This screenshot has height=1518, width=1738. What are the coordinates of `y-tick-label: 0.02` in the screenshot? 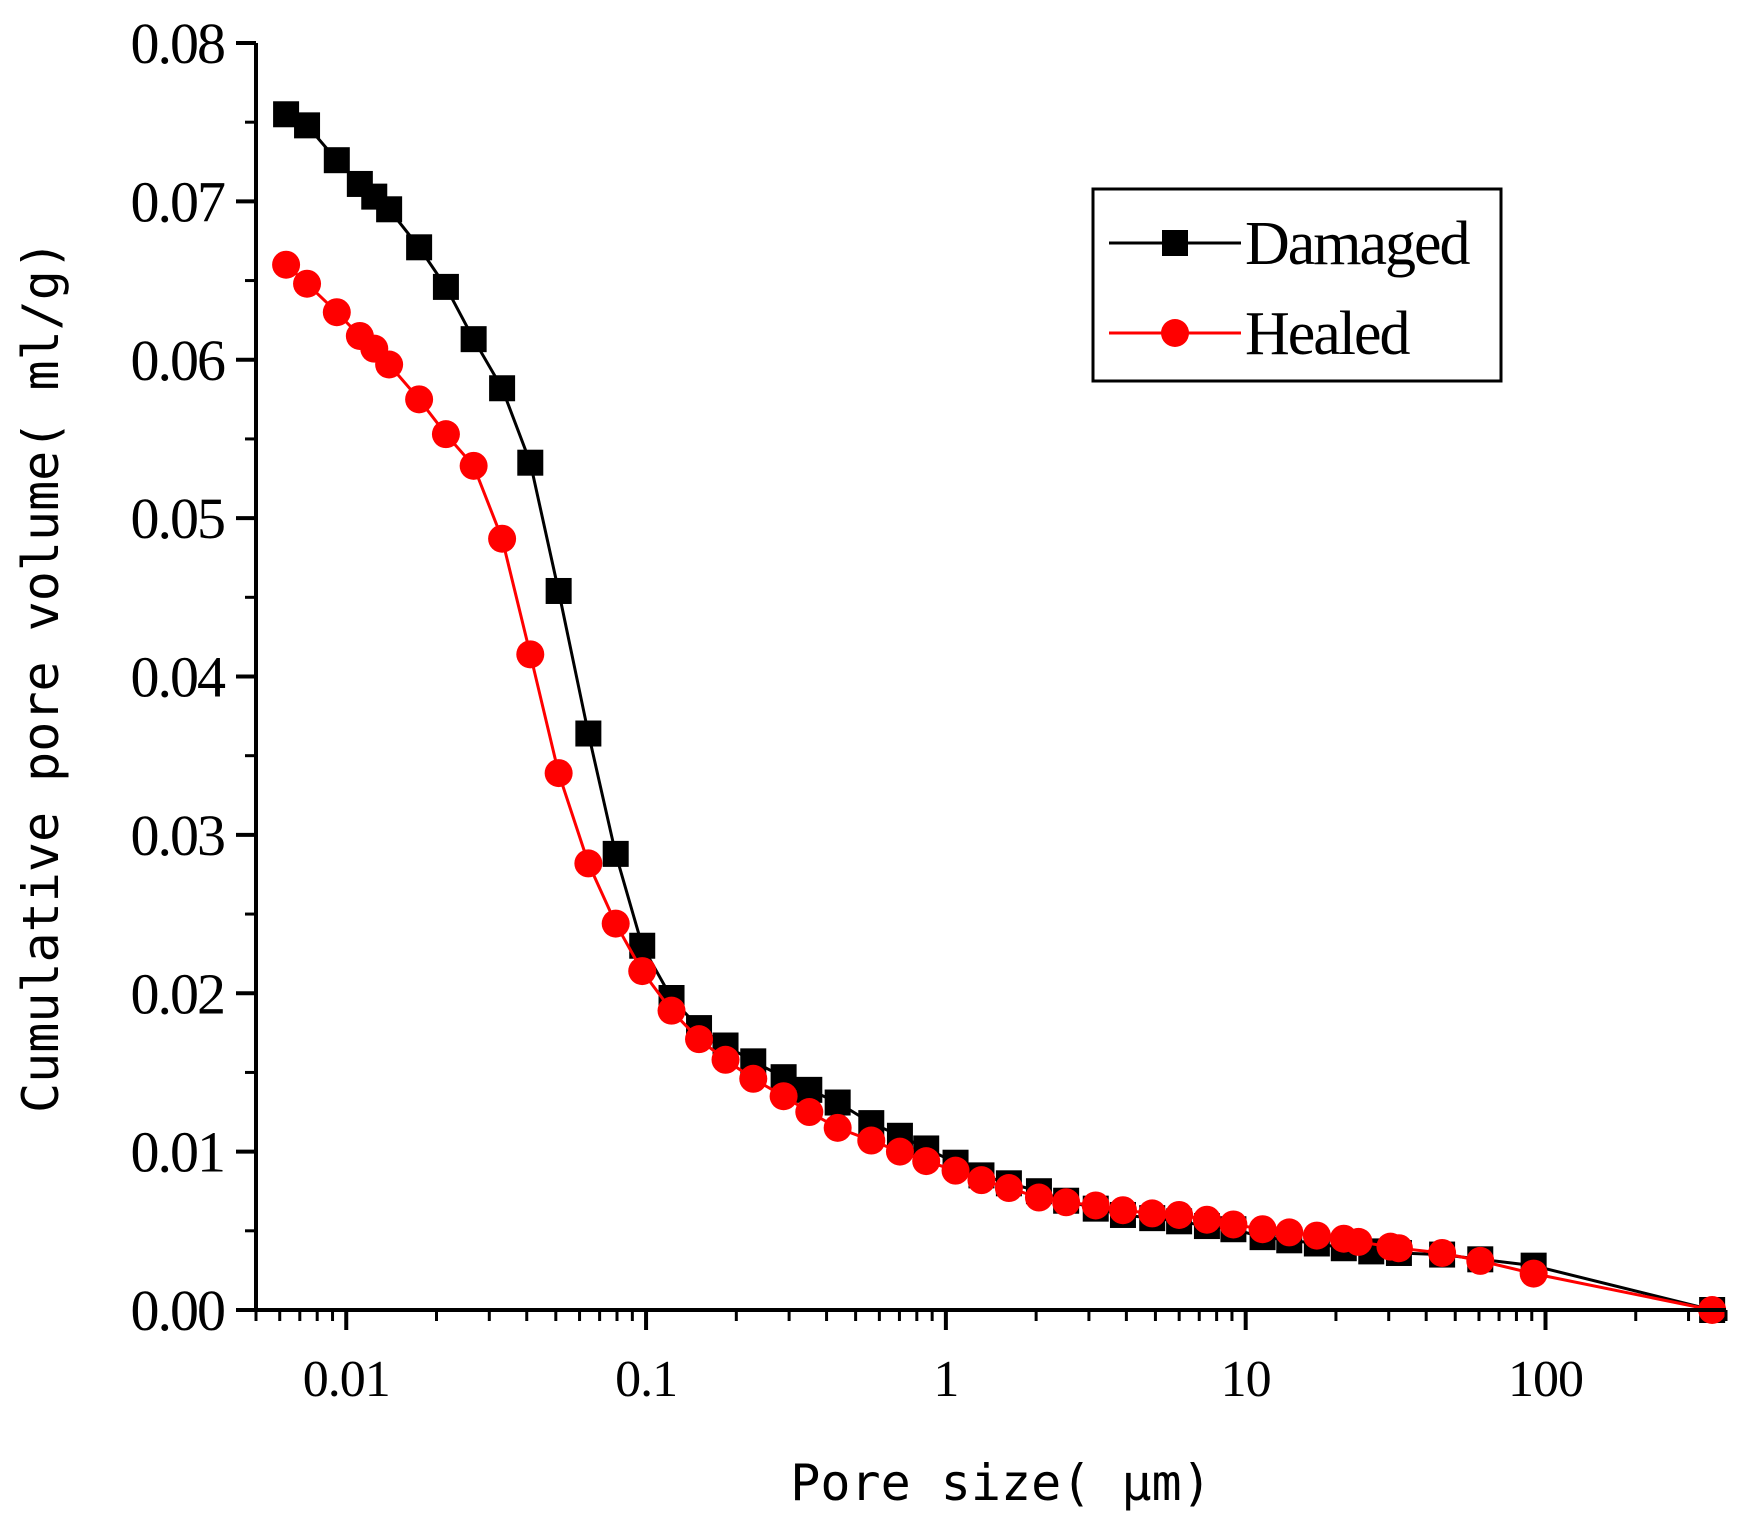 It's located at (178, 993).